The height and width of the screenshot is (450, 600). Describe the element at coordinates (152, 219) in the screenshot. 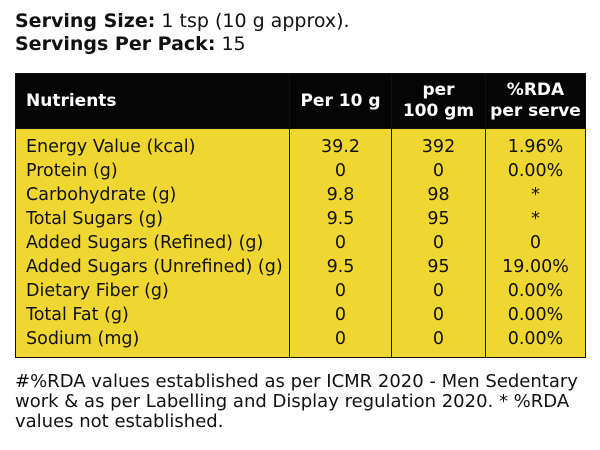

I see `nutrient-name: Total Sugars (g)` at that location.